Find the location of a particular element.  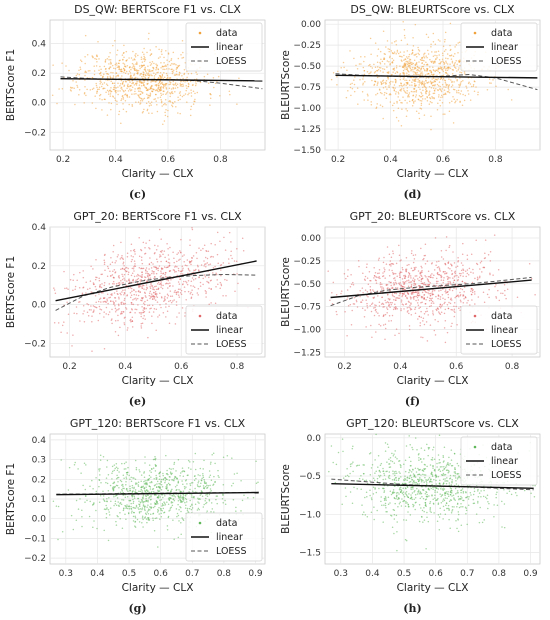

subfigure-caption: (d) is located at coordinates (412, 194).